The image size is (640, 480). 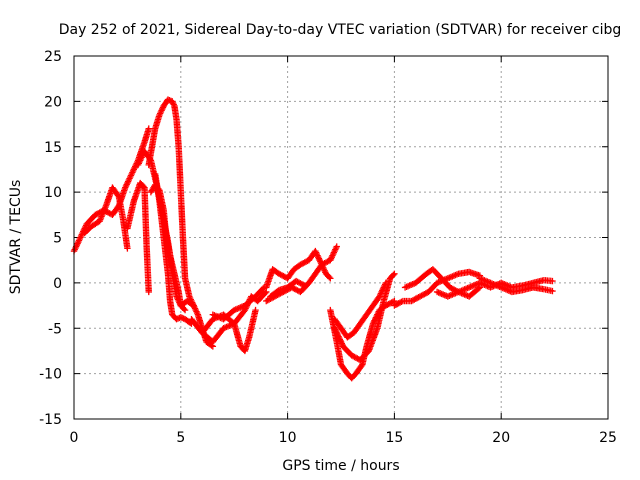 What do you see at coordinates (138, 237) in the screenshot?
I see `series-arc-c` at bounding box center [138, 237].